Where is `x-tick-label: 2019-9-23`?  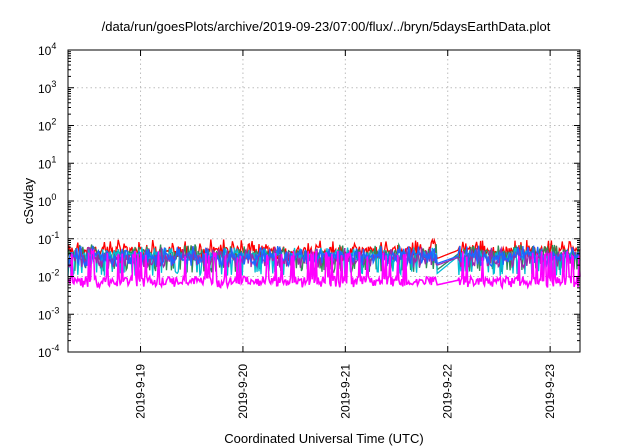
x-tick-label: 2019-9-23 is located at coordinates (550, 391).